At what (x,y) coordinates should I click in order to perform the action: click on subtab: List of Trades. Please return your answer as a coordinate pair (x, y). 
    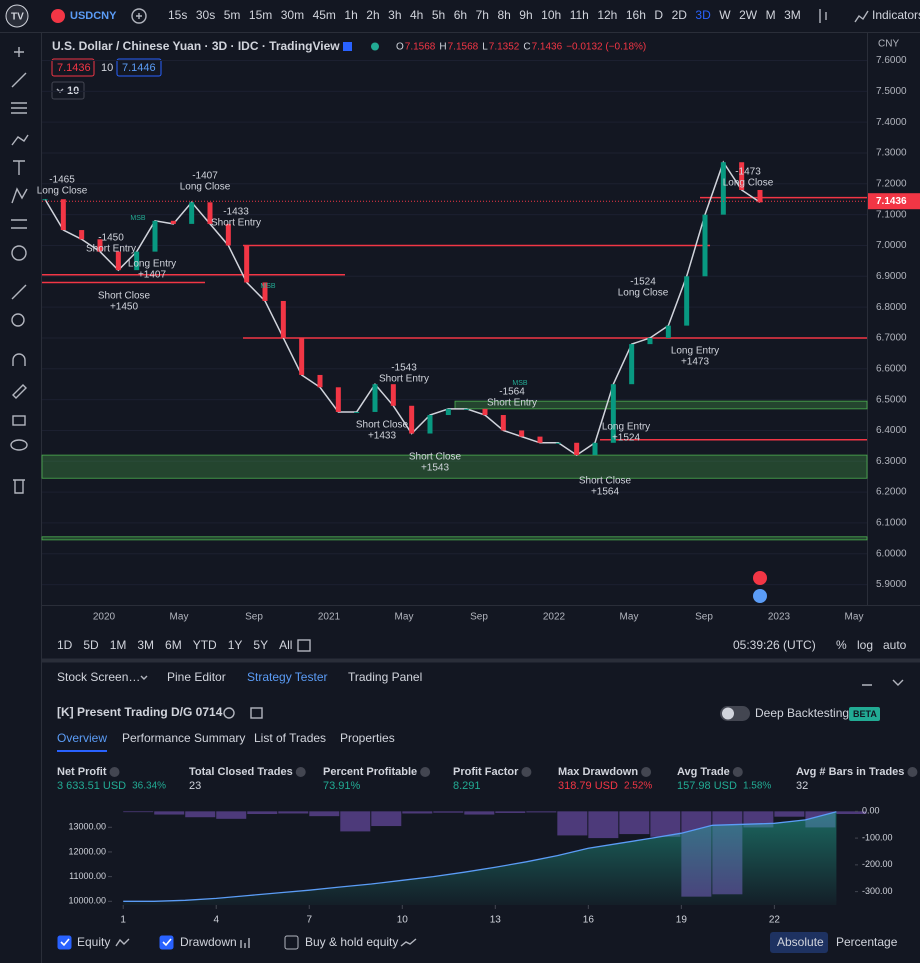
    Looking at the image, I should click on (290, 738).